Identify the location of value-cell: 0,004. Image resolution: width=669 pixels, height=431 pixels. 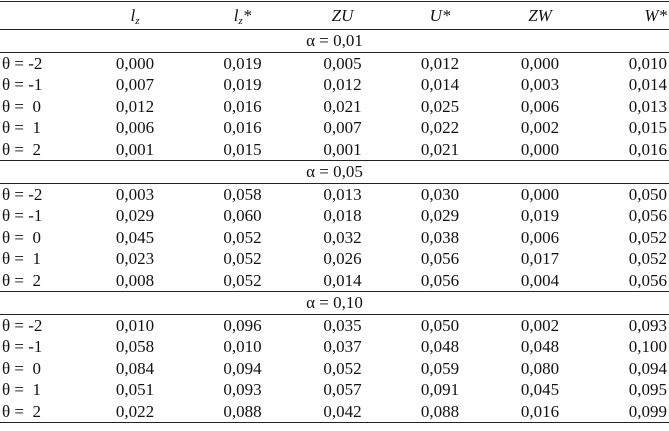
(540, 280).